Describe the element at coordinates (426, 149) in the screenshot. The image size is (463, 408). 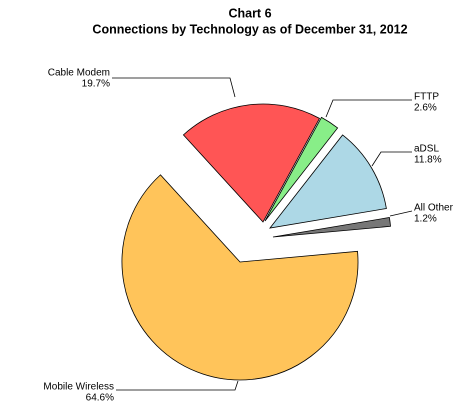
I see `slice-label: aDSL` at that location.